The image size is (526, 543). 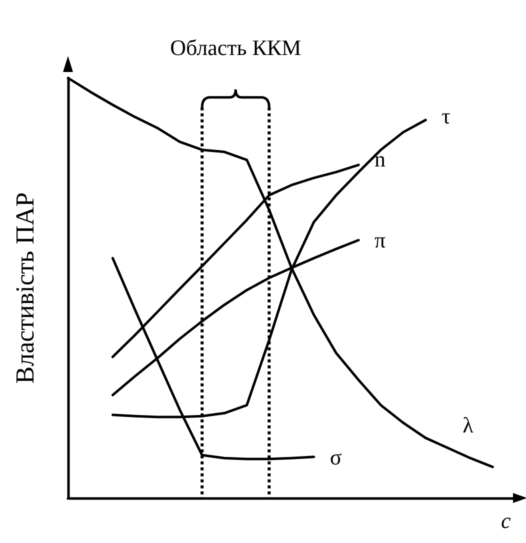 What do you see at coordinates (235, 48) in the screenshot?
I see `text: Область ККМ` at bounding box center [235, 48].